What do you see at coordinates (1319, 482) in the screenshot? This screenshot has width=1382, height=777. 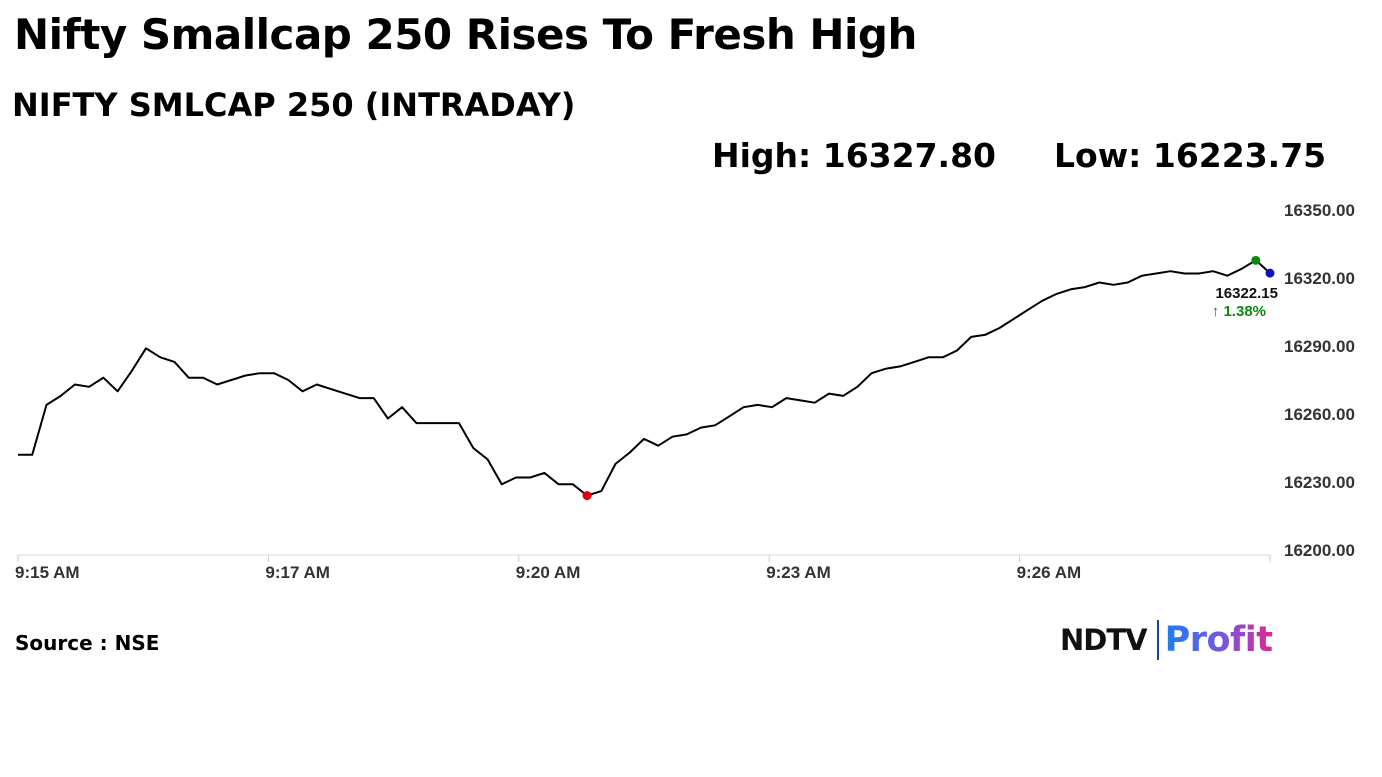 I see `y-tick-label: 16230.00` at bounding box center [1319, 482].